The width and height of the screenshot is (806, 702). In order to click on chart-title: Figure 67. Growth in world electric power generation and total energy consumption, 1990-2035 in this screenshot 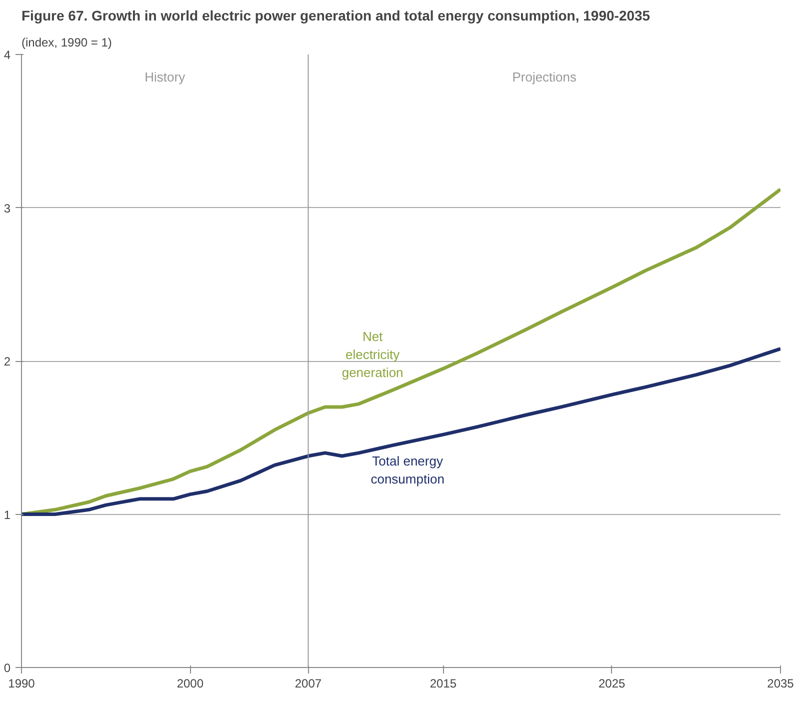, I will do `click(336, 16)`.